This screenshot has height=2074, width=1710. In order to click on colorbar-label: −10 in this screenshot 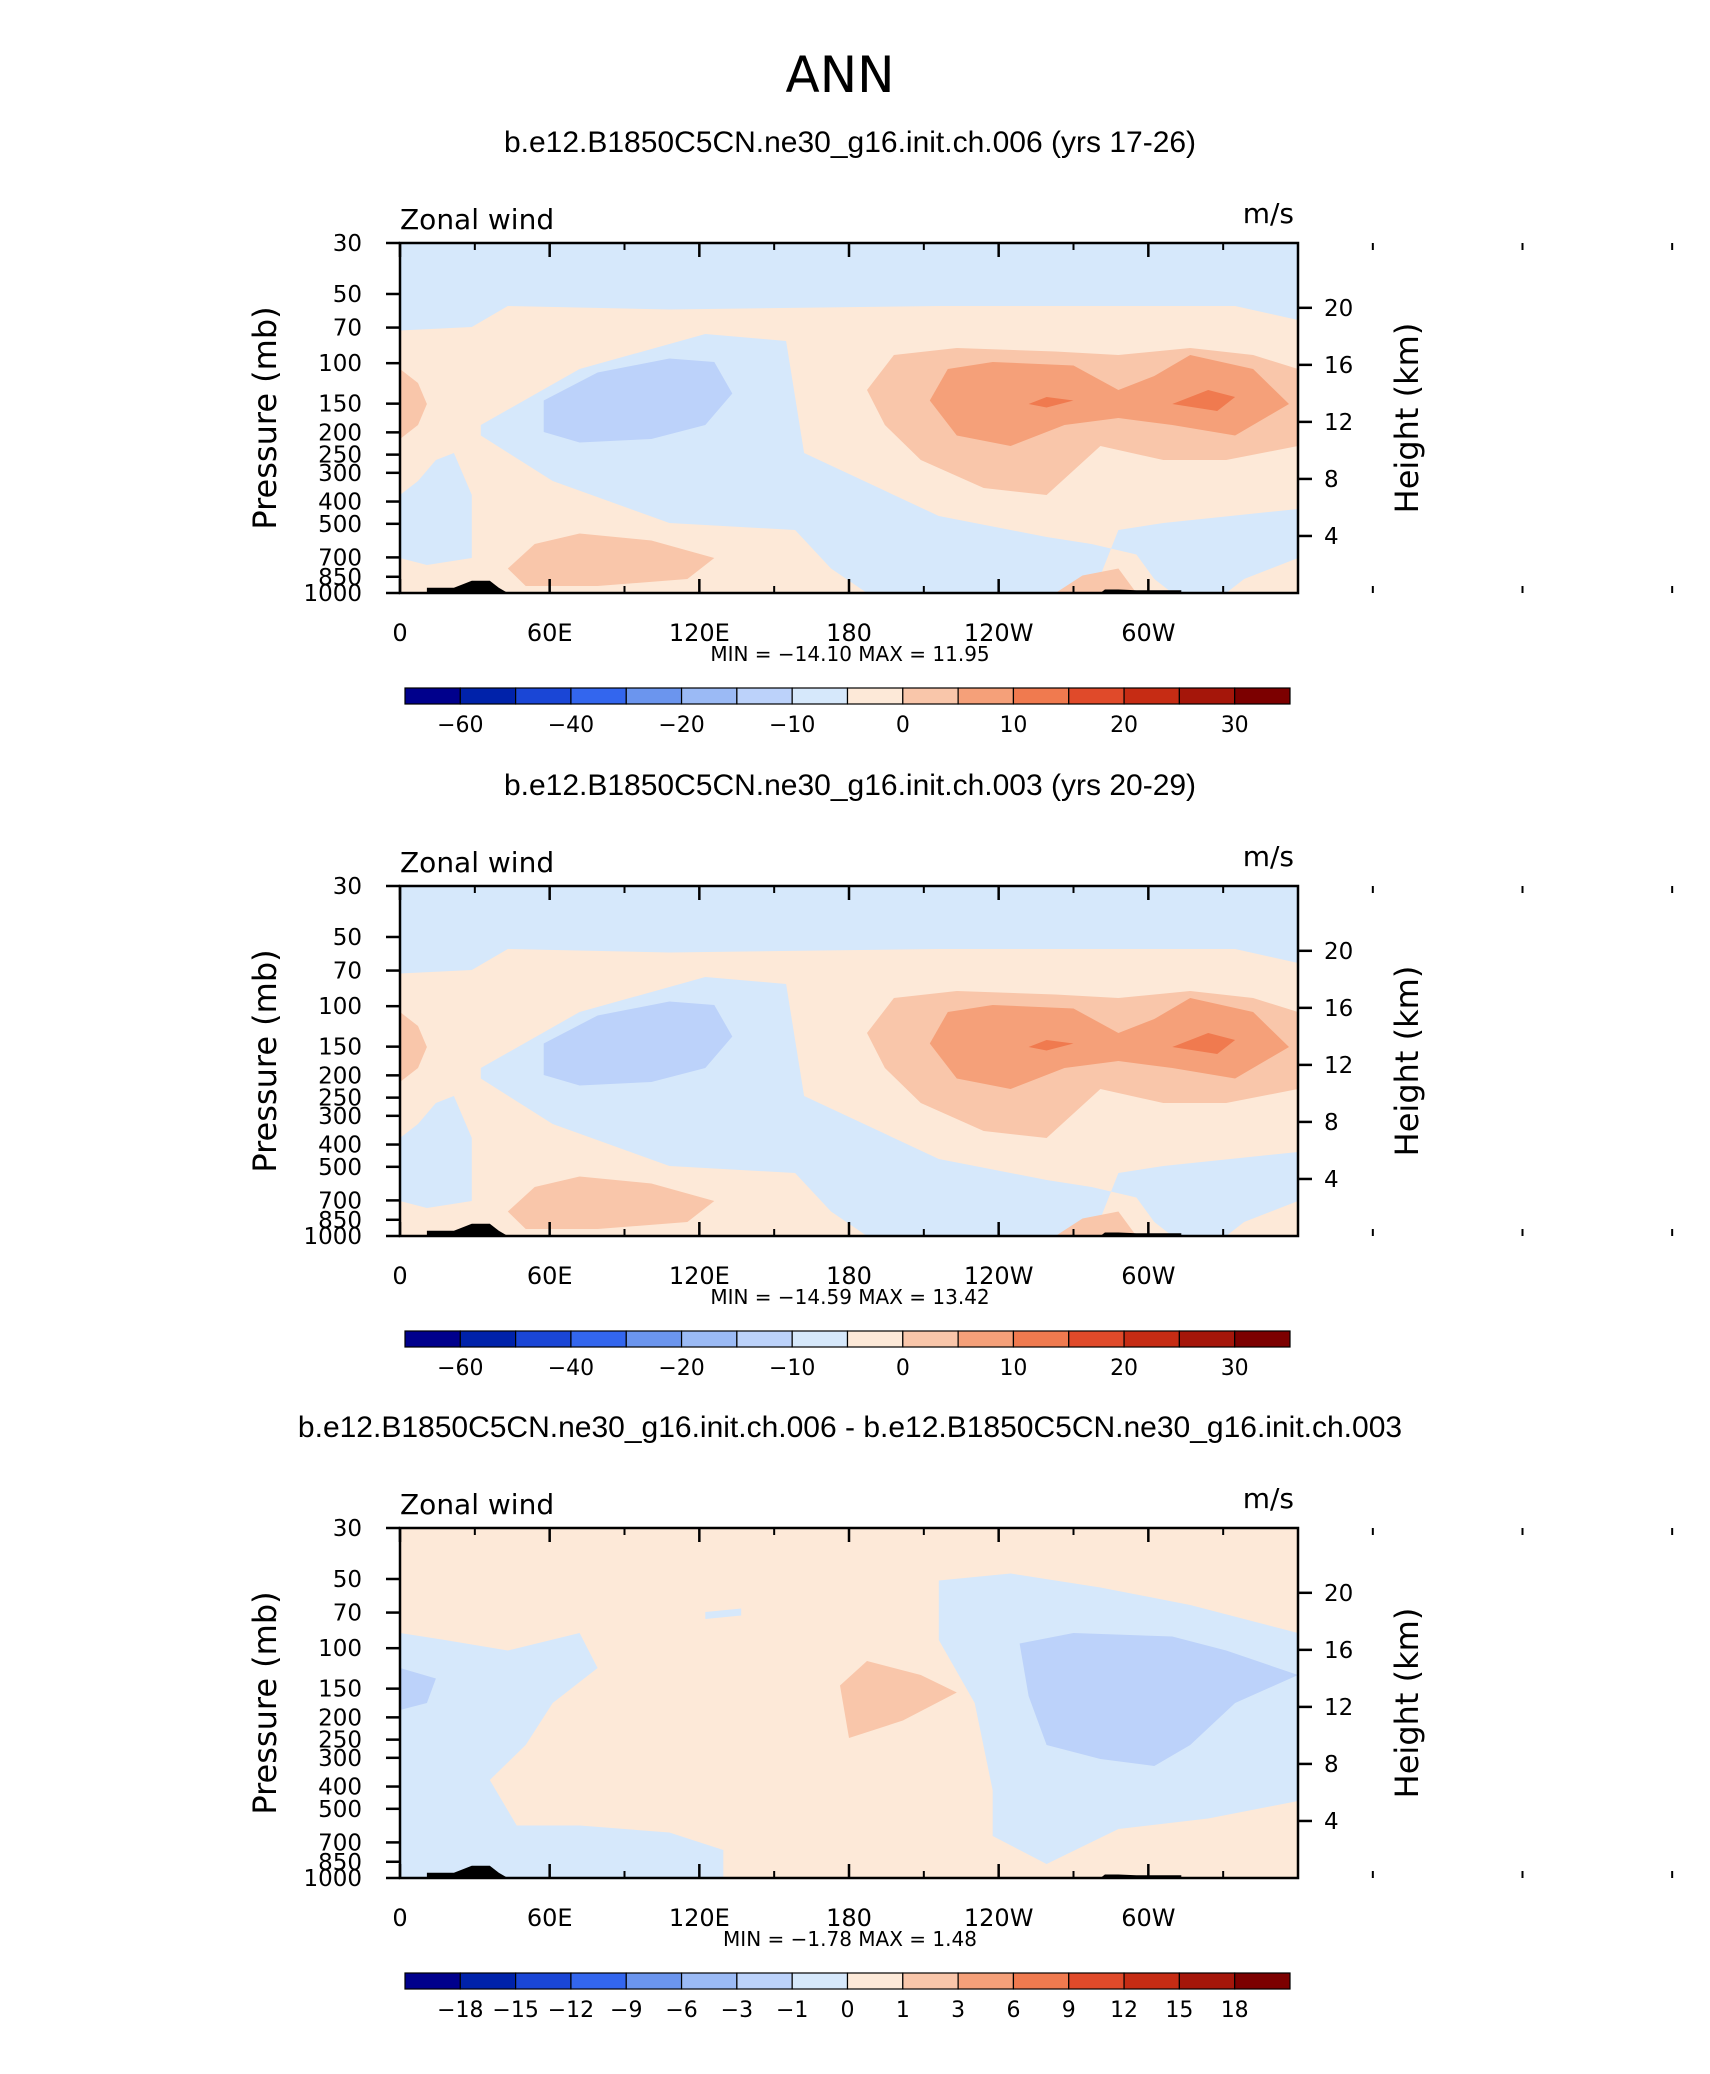, I will do `click(792, 1368)`.